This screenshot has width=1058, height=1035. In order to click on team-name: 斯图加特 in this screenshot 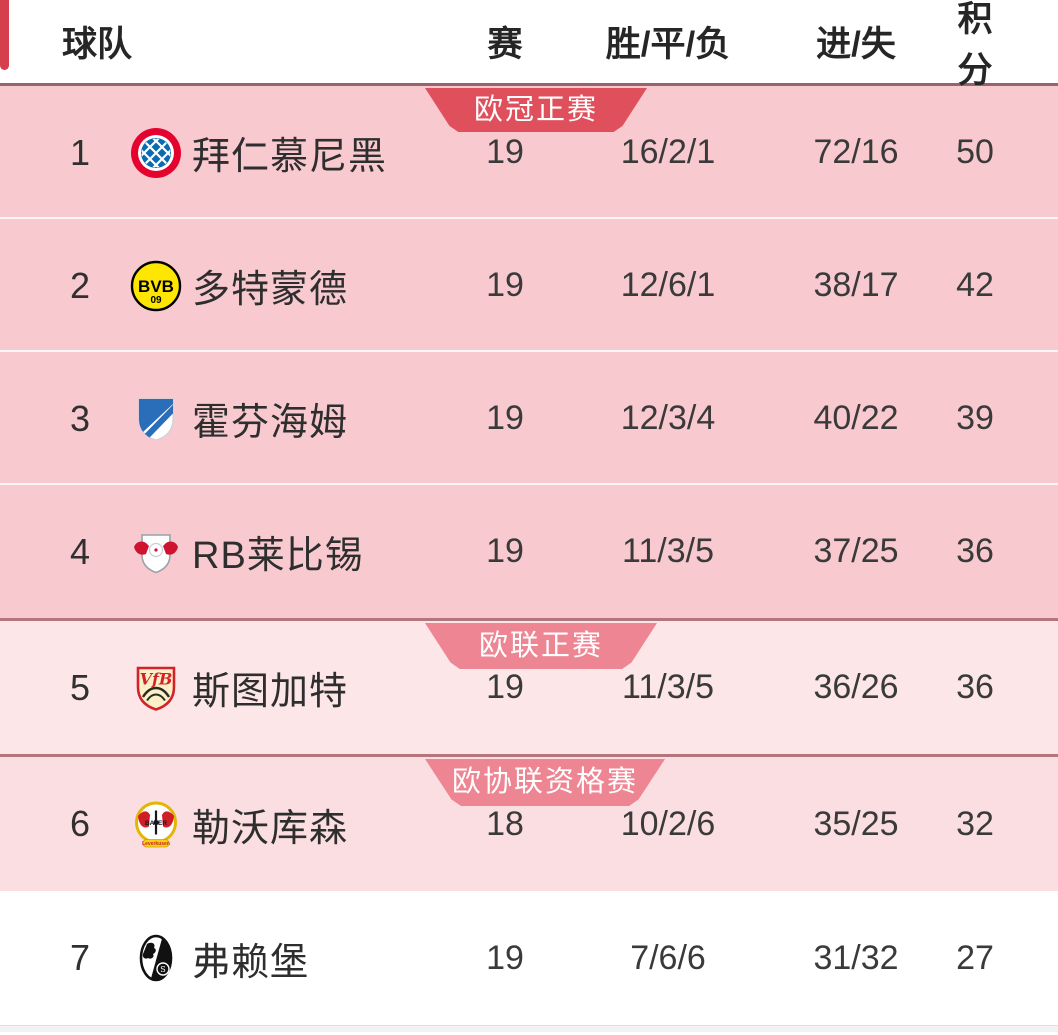, I will do `click(270, 692)`.